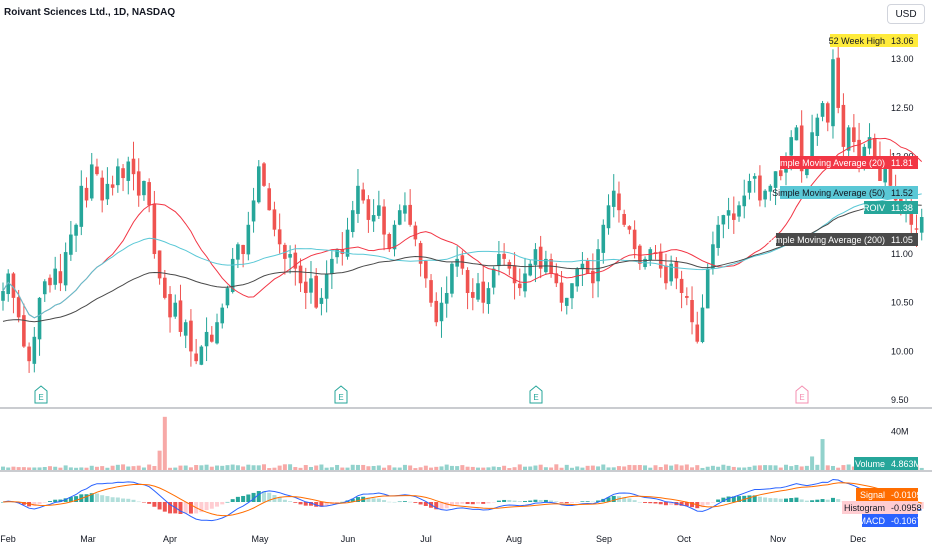 Image resolution: width=932 pixels, height=550 pixels. Describe the element at coordinates (462, 500) in the screenshot. I see `macd-line` at that location.